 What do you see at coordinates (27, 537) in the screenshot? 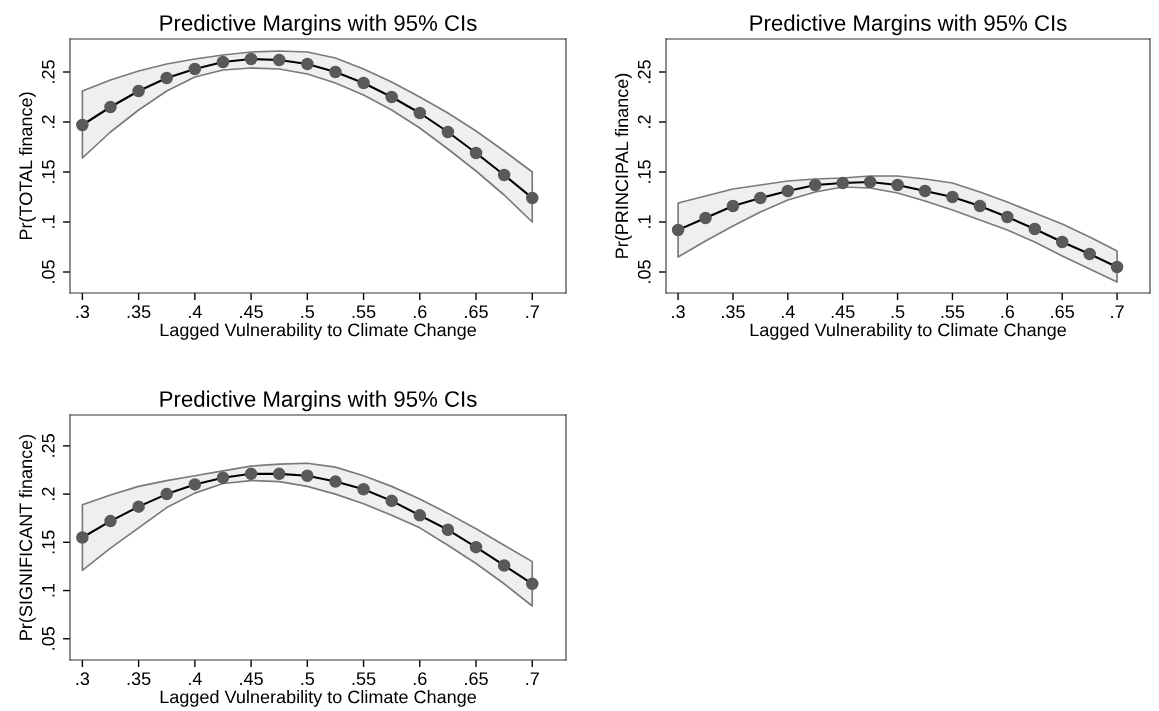
I see `y-axis-title: Pr(SIGNIFICANT finance)` at bounding box center [27, 537].